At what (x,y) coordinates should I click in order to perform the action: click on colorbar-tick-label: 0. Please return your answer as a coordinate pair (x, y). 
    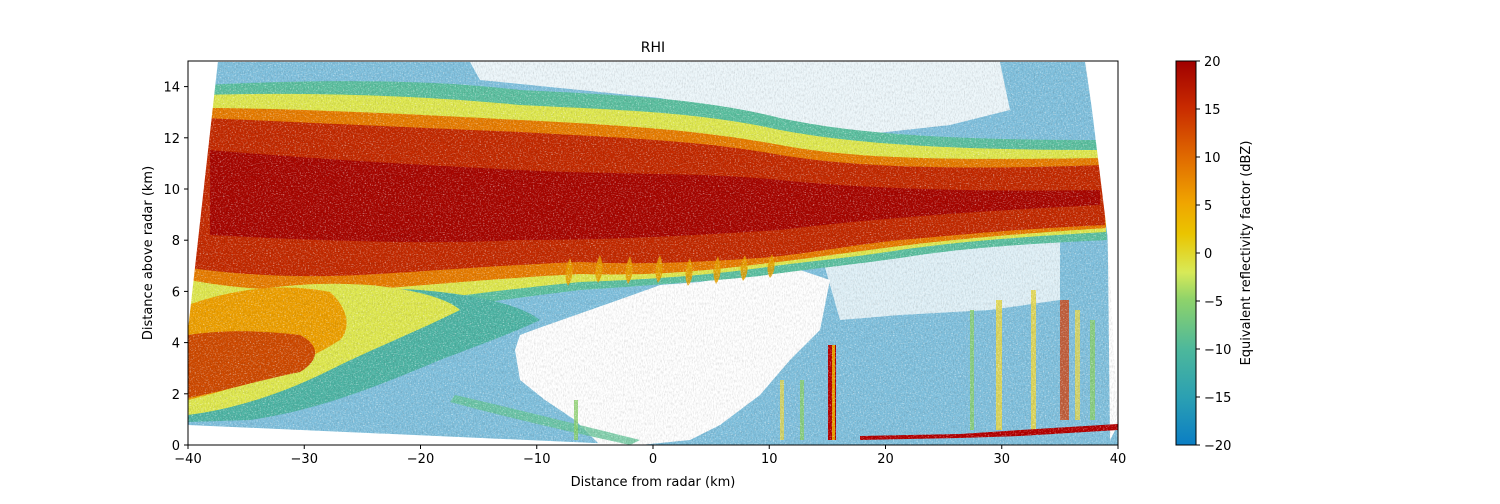
    Looking at the image, I should click on (1208, 254).